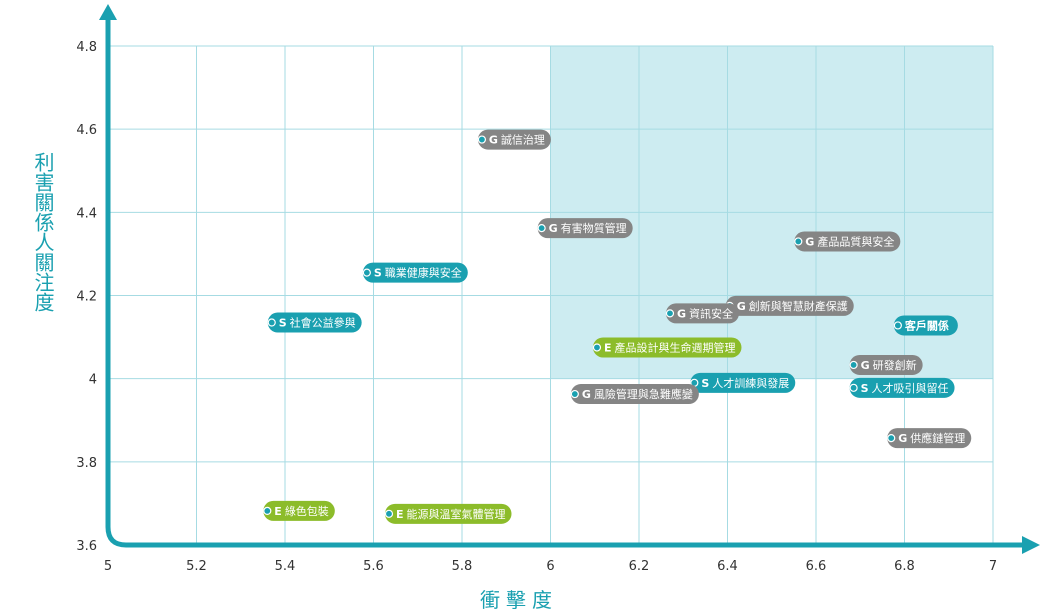 This screenshot has width=1045, height=616. Describe the element at coordinates (993, 566) in the screenshot. I see `x-tick-label: 7` at that location.